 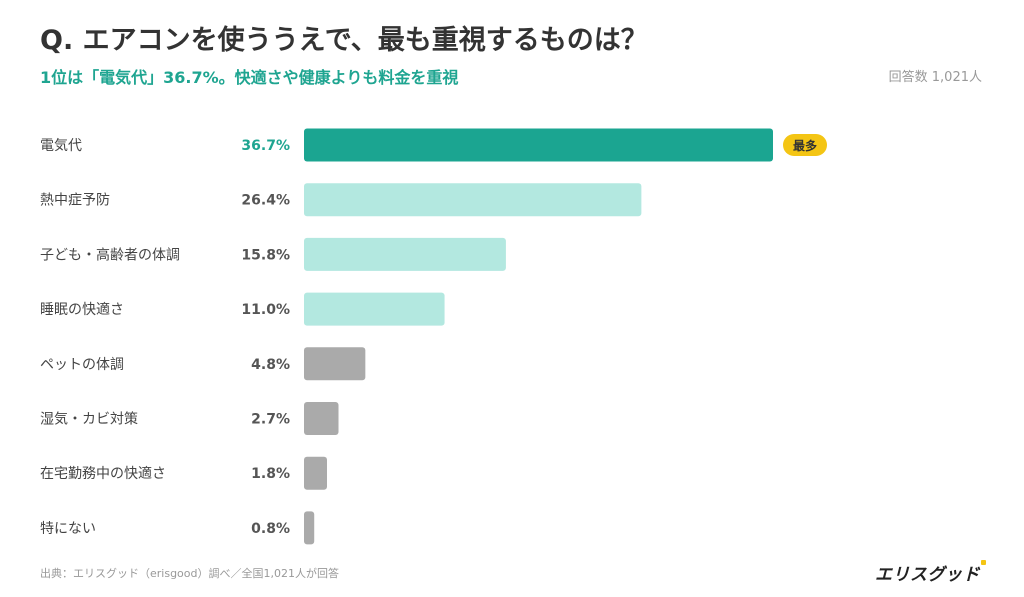 I want to click on brand-logo: エリスグッド, so click(x=930, y=572).